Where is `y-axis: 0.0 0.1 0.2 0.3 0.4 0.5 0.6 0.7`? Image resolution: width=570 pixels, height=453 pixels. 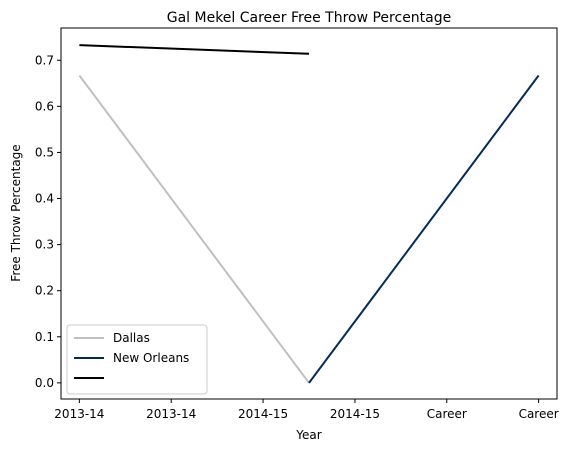 y-axis: 0.0 0.1 0.2 0.3 0.4 0.5 0.6 0.7 is located at coordinates (48, 221).